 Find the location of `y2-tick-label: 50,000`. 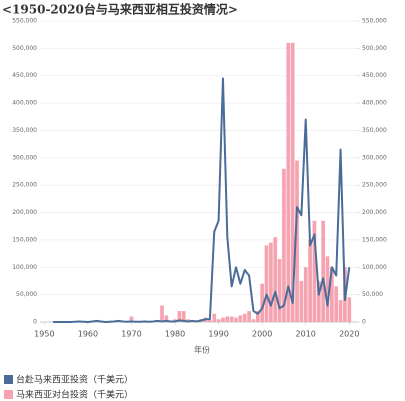

y2-tick-label: 50,000 is located at coordinates (372, 294).